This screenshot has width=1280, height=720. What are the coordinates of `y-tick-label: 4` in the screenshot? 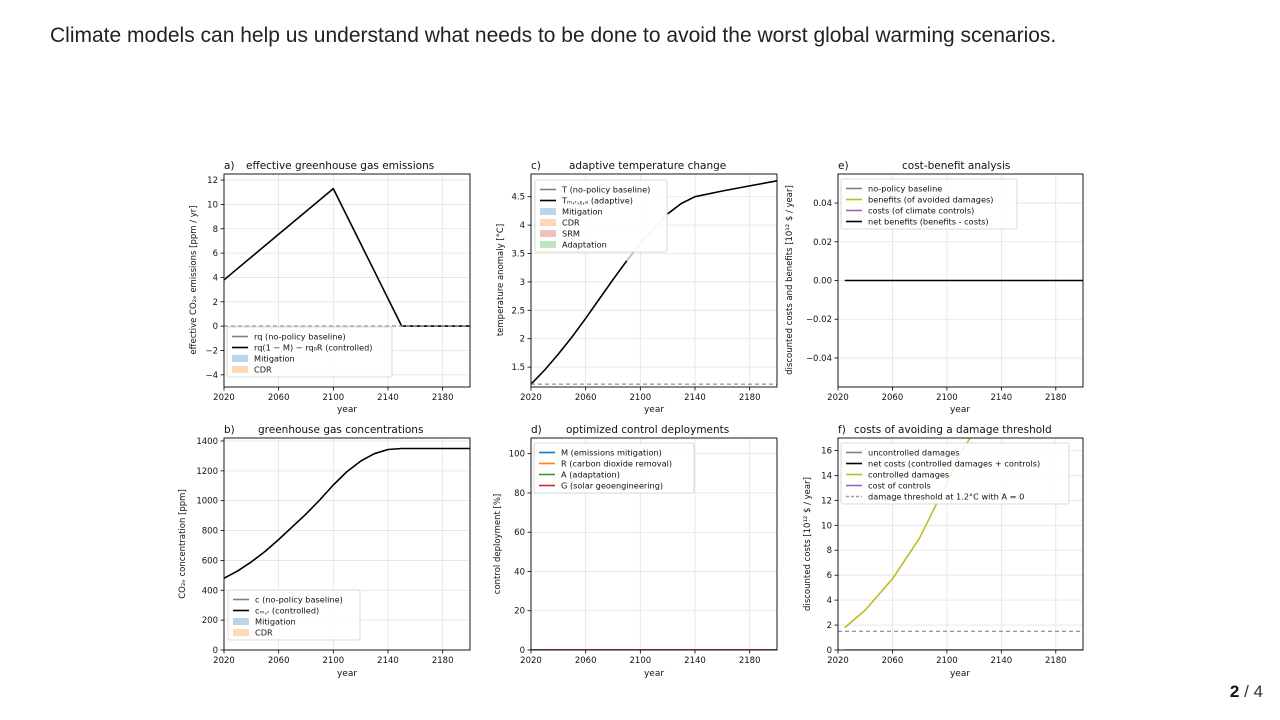 It's located at (829, 601).